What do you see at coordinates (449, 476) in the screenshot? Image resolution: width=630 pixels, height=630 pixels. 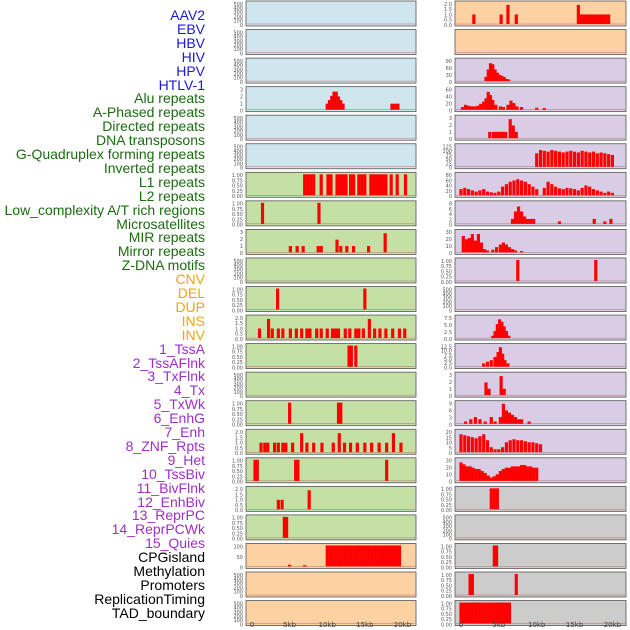 I see `y-tick-label: 10` at bounding box center [449, 476].